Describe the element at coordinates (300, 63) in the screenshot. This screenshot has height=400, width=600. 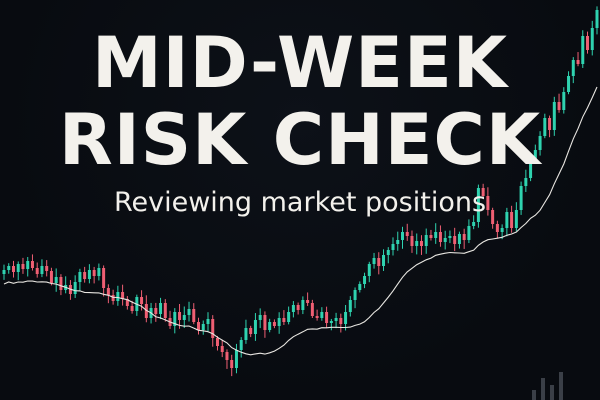
I see `title-line-1: MID-WEEK` at that location.